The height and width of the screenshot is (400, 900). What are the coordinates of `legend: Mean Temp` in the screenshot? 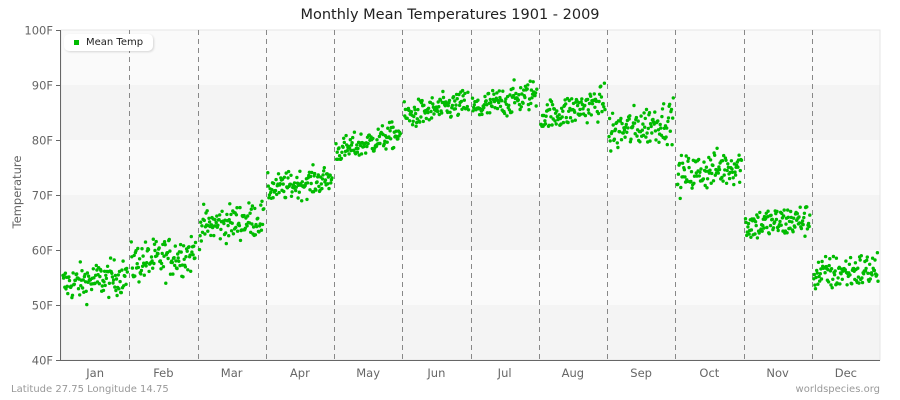 It's located at (109, 42).